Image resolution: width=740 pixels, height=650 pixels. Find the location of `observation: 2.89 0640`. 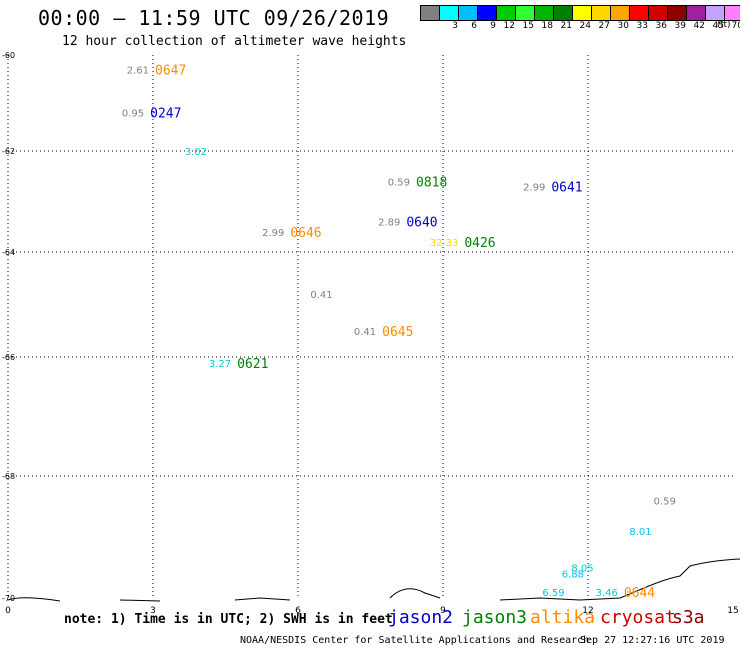

observation: 2.89 0640 is located at coordinates (408, 223).